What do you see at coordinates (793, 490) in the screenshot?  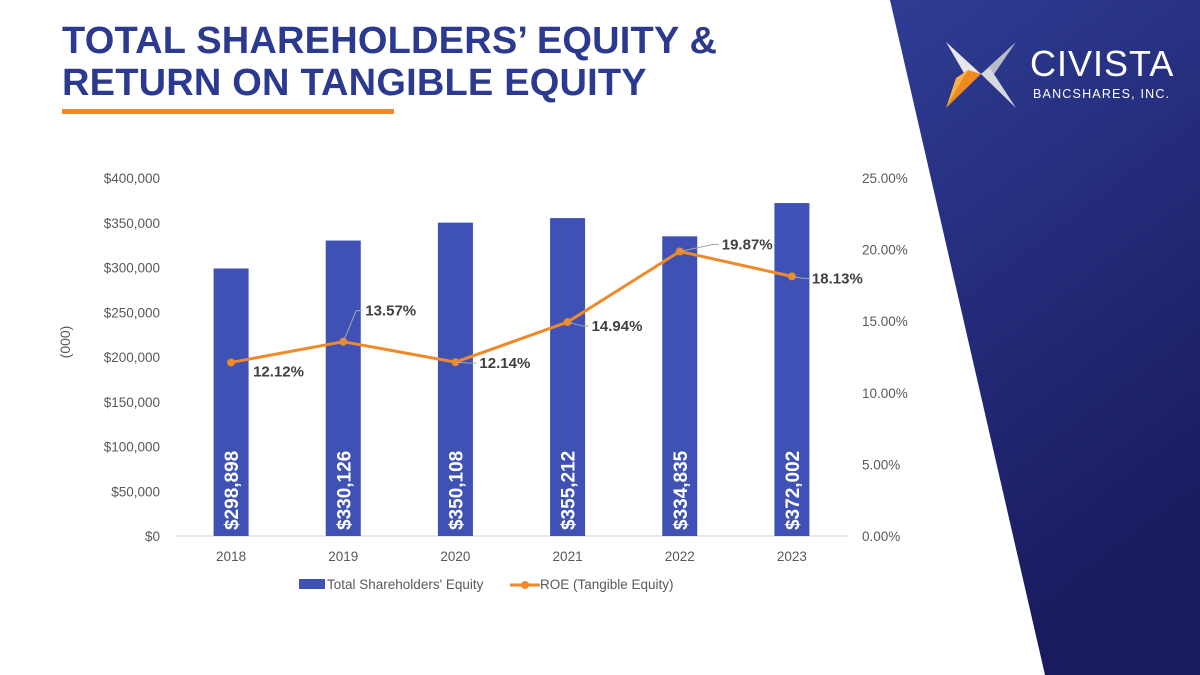 I see `bar-value-label: $372,002` at bounding box center [793, 490].